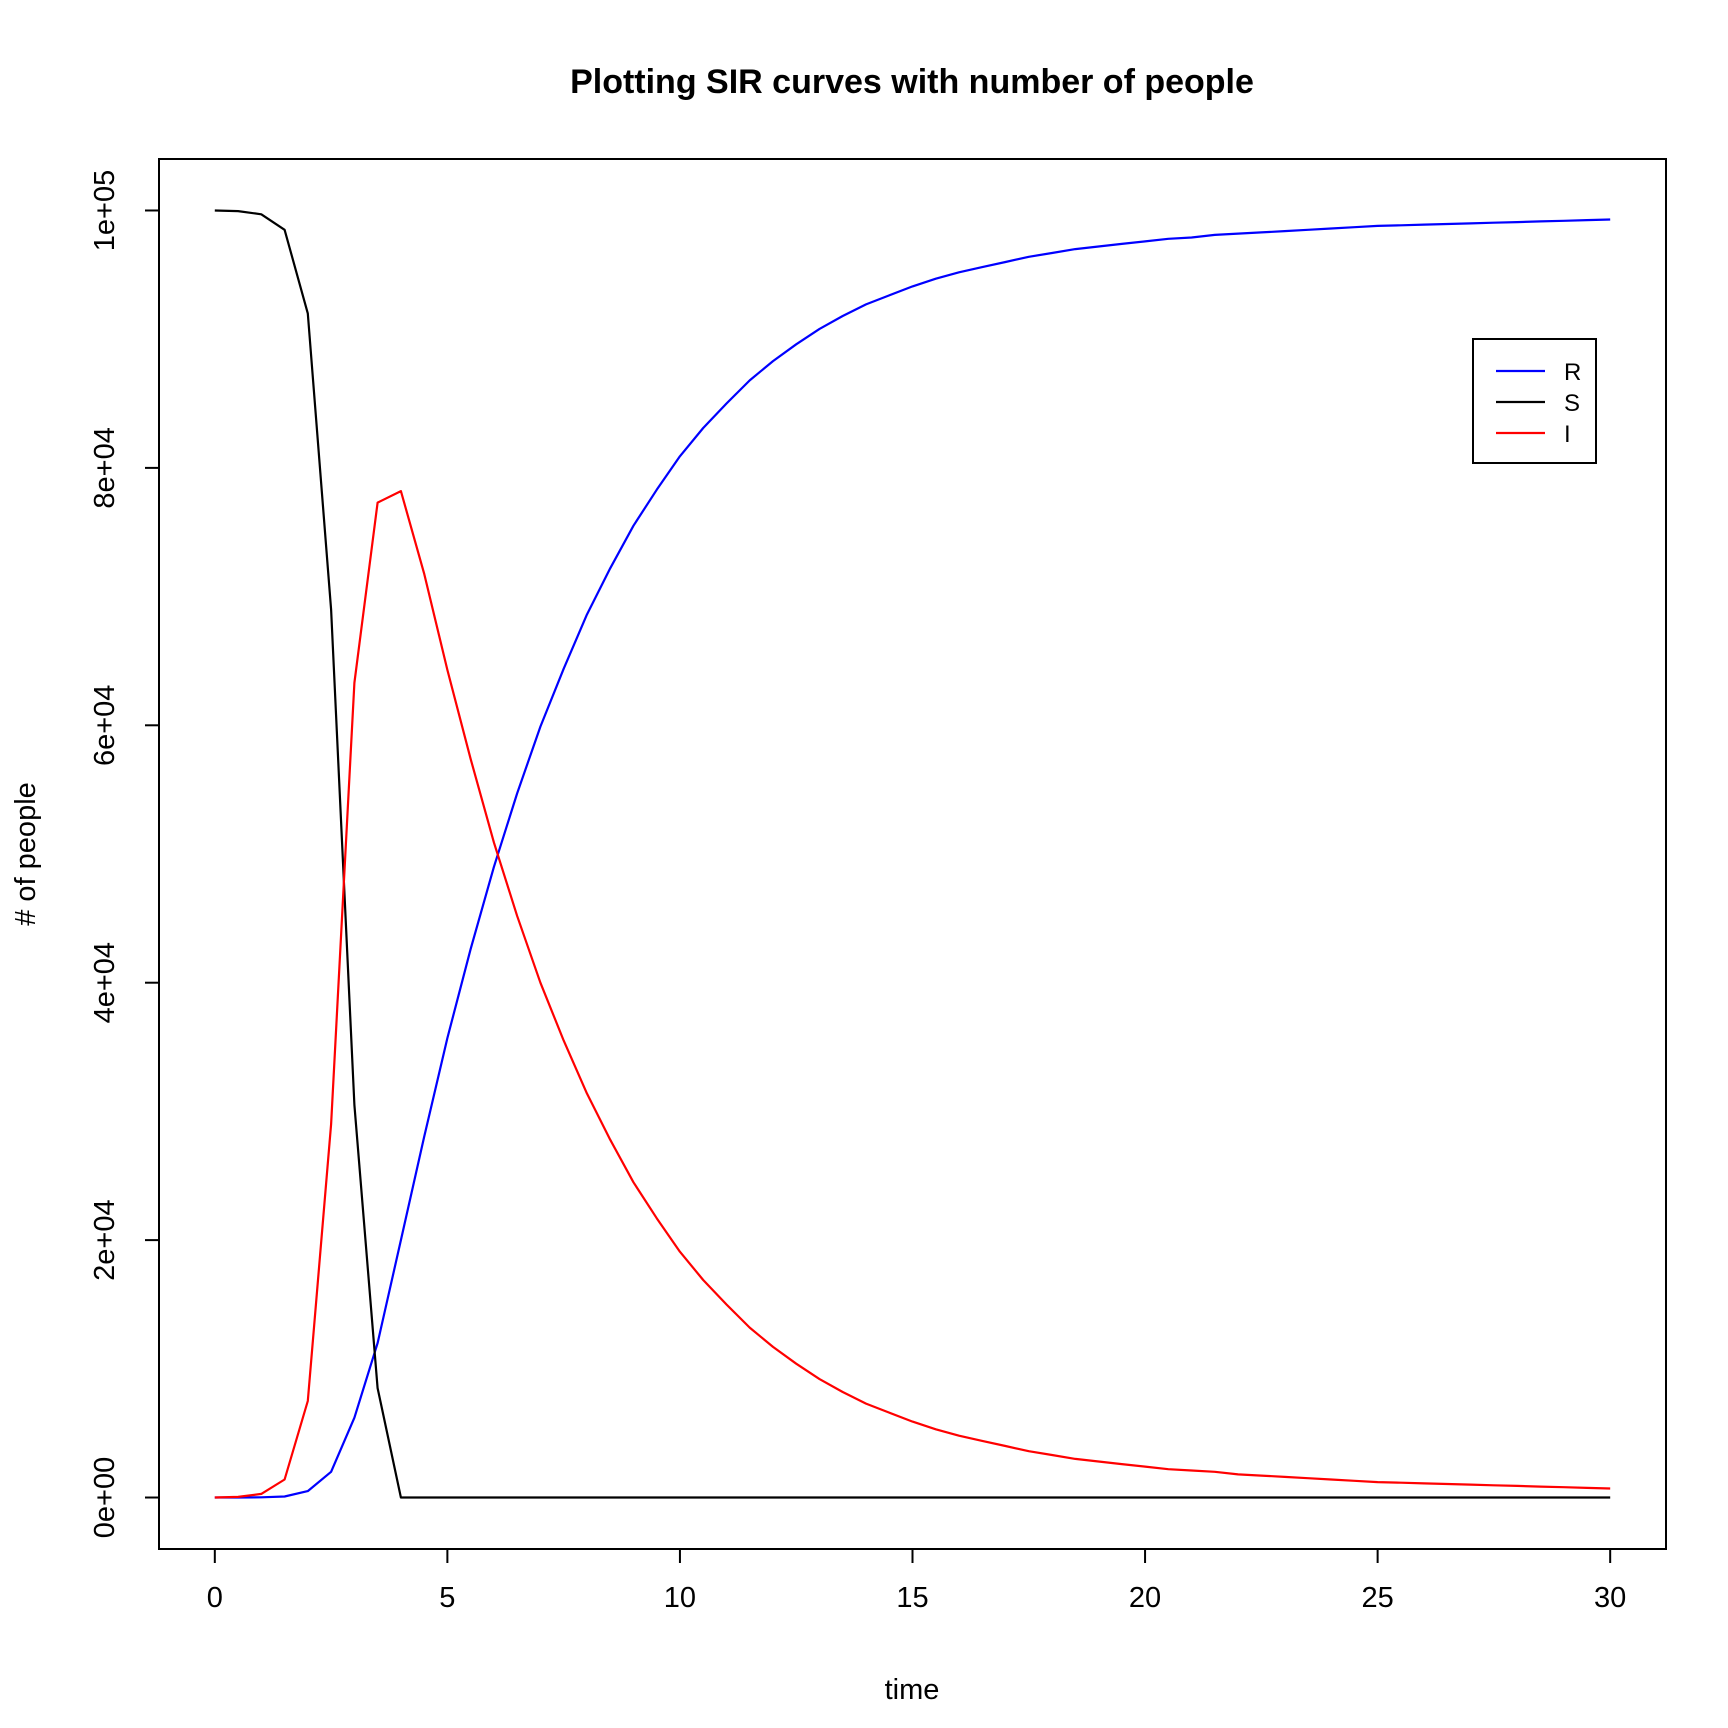 This screenshot has width=1728, height=1728. I want to click on x-tick-label: 25, so click(1377, 1598).